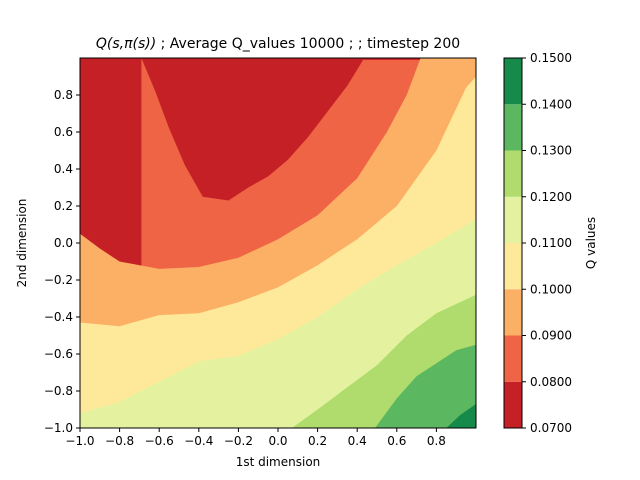  Describe the element at coordinates (396, 441) in the screenshot. I see `x-tick-label: 0.6` at that location.